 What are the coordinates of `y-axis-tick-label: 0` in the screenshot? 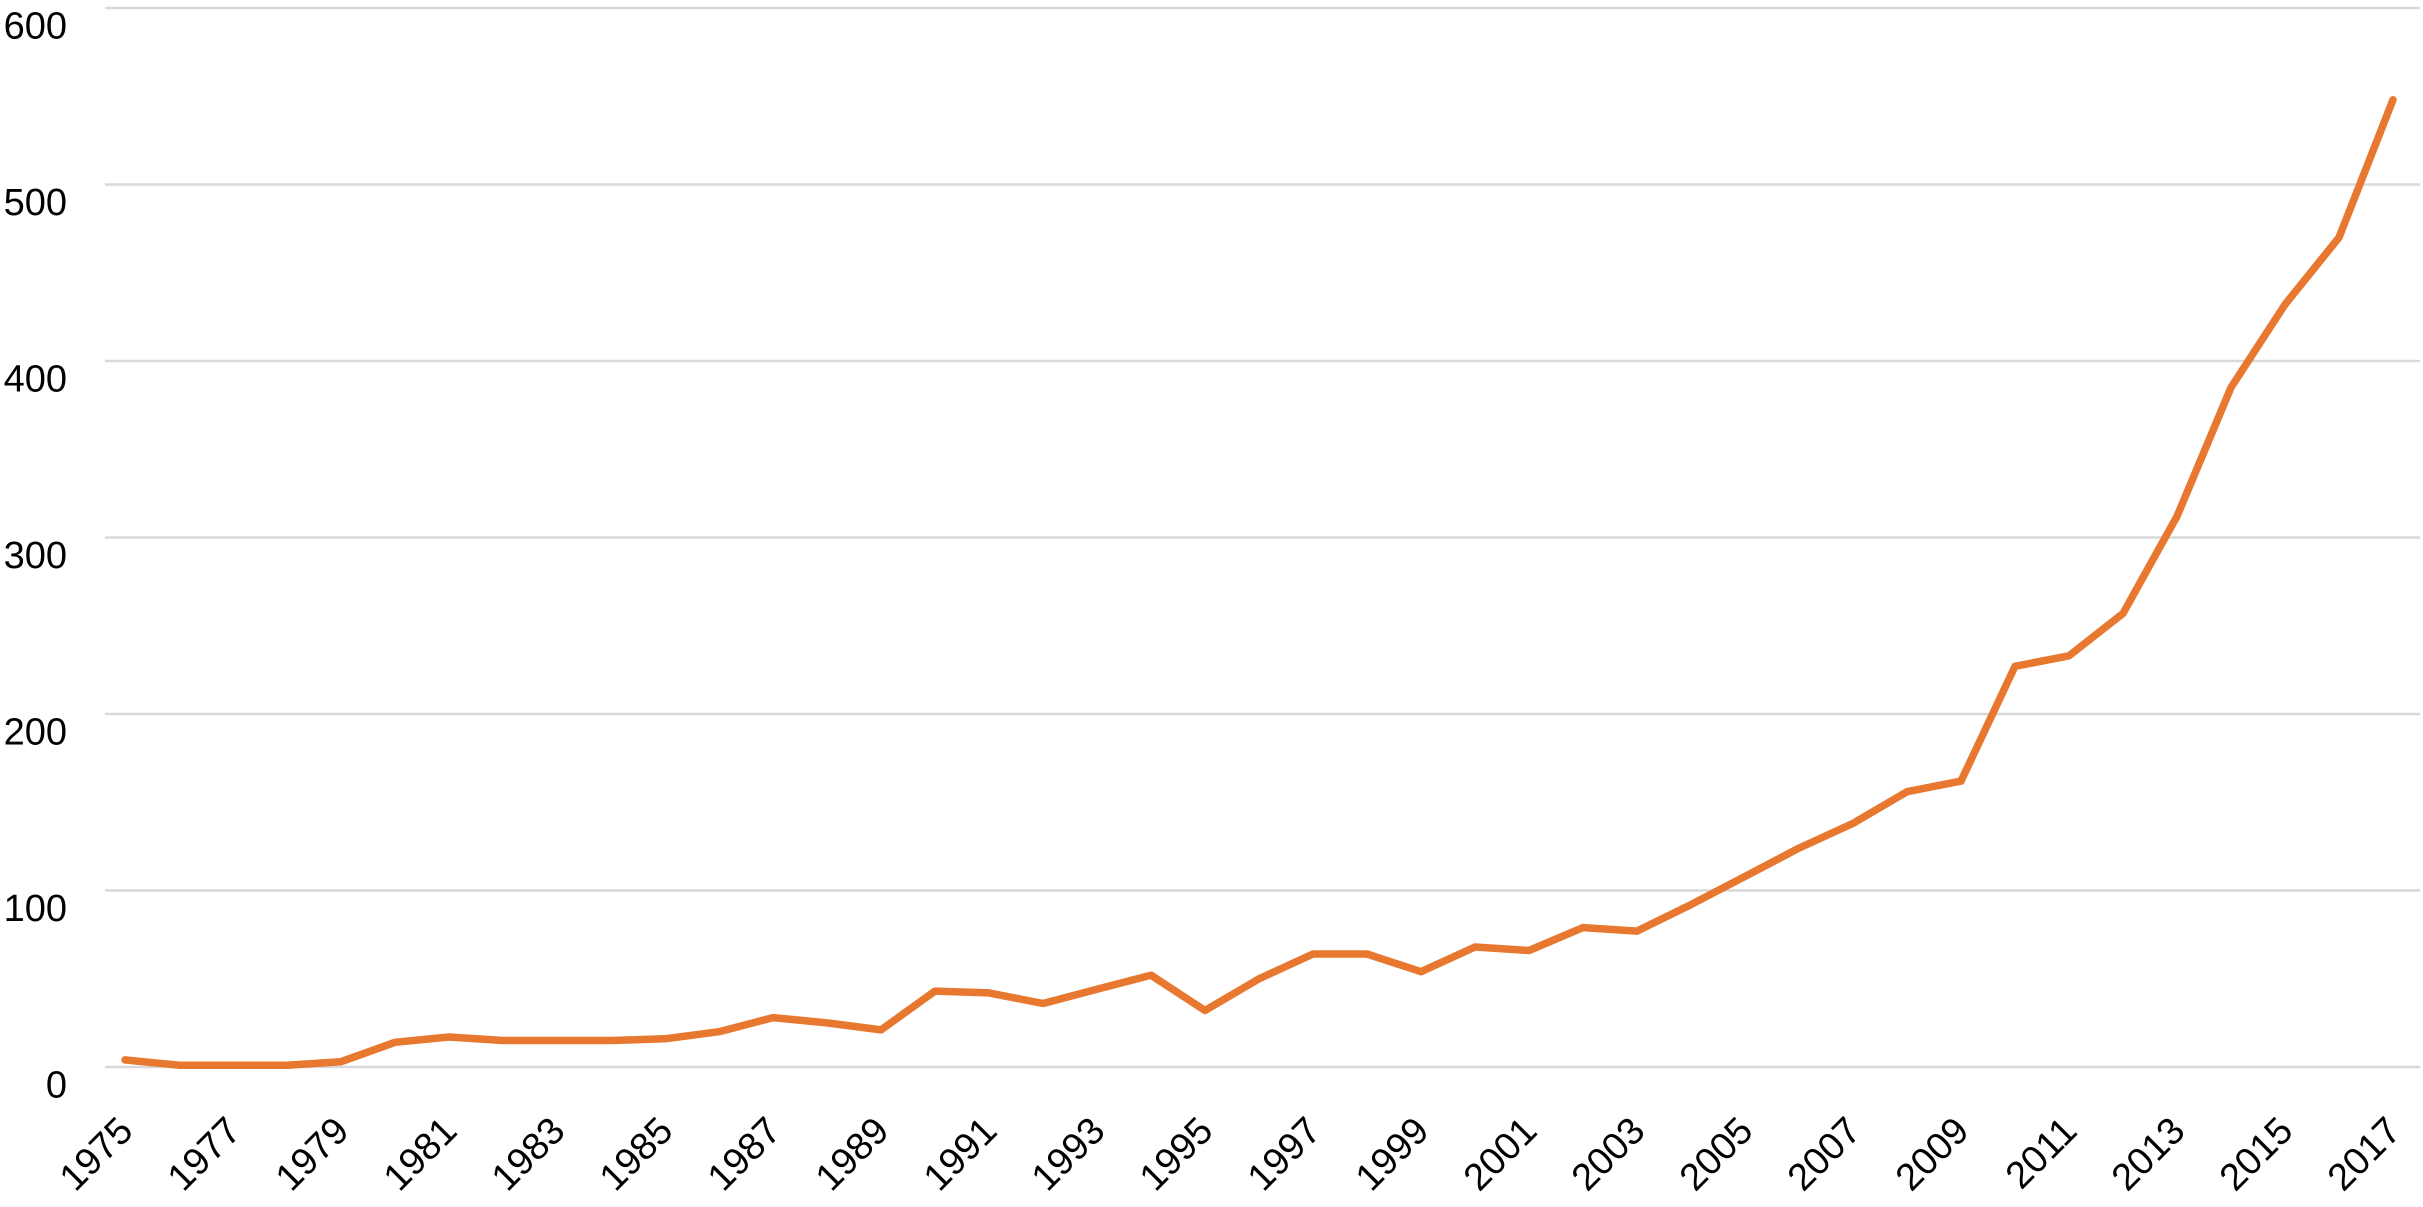 It's located at (56, 1085).